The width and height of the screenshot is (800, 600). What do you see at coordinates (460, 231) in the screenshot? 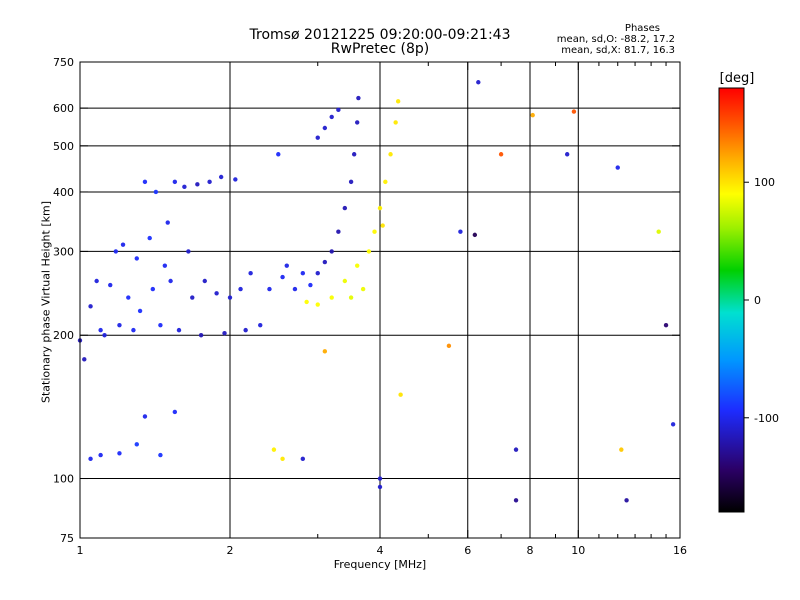
I see `scatter-point: 5.8 MHz, 330 km, -105 deg` at bounding box center [460, 231].